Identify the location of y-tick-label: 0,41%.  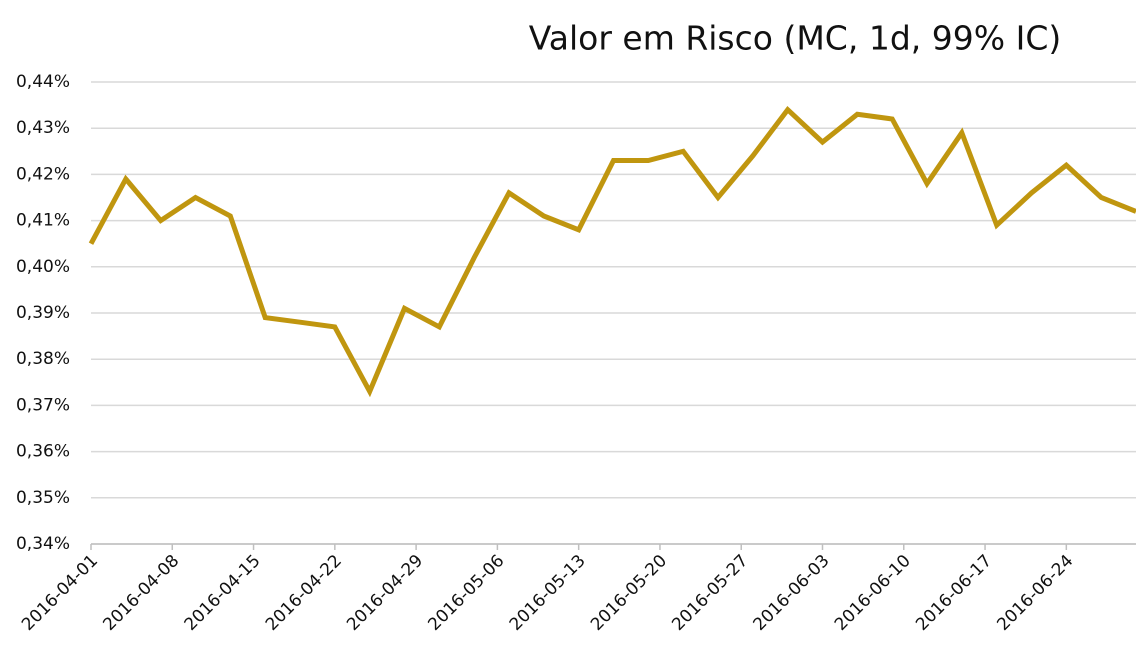
(43, 221).